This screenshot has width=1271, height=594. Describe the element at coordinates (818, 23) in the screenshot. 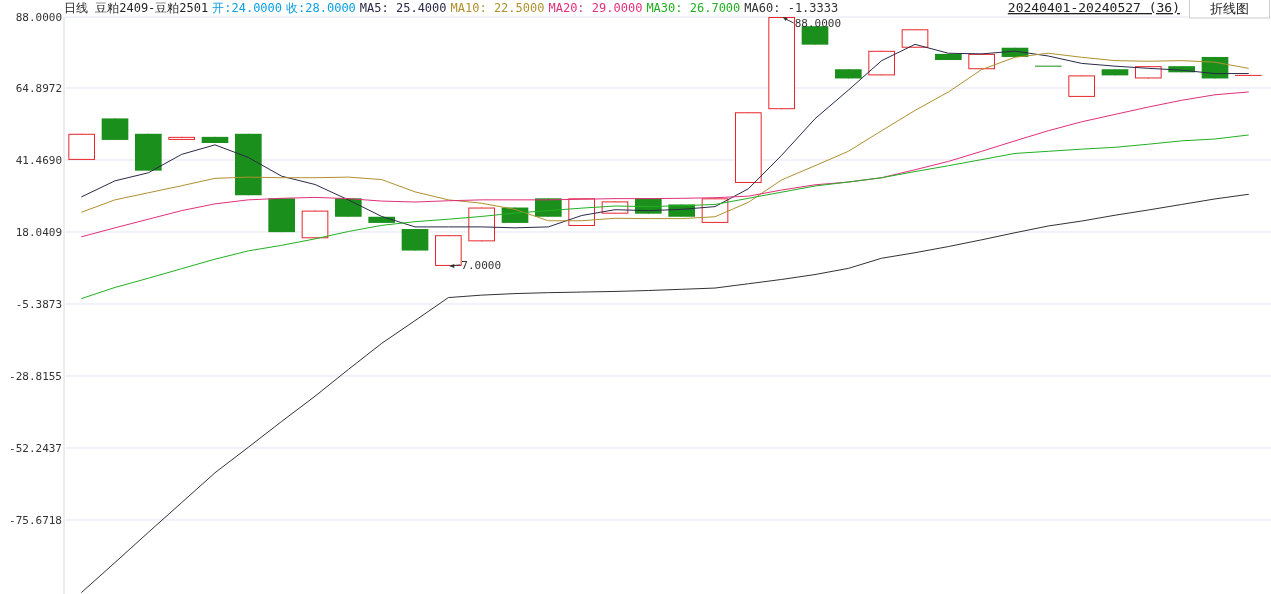

I see `annotation: 88.0000` at that location.